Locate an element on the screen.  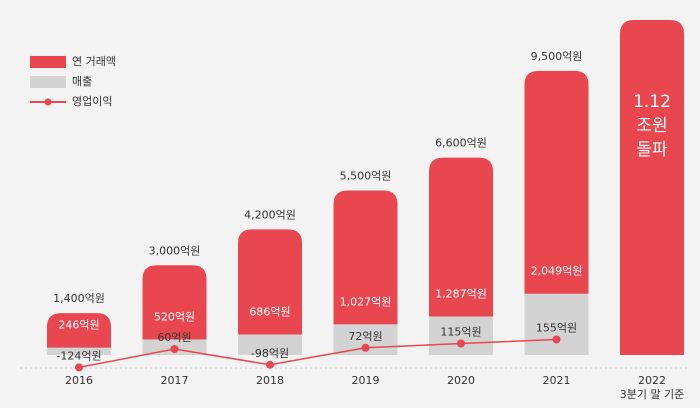
legend-label: 연 거래액 is located at coordinates (94, 61).